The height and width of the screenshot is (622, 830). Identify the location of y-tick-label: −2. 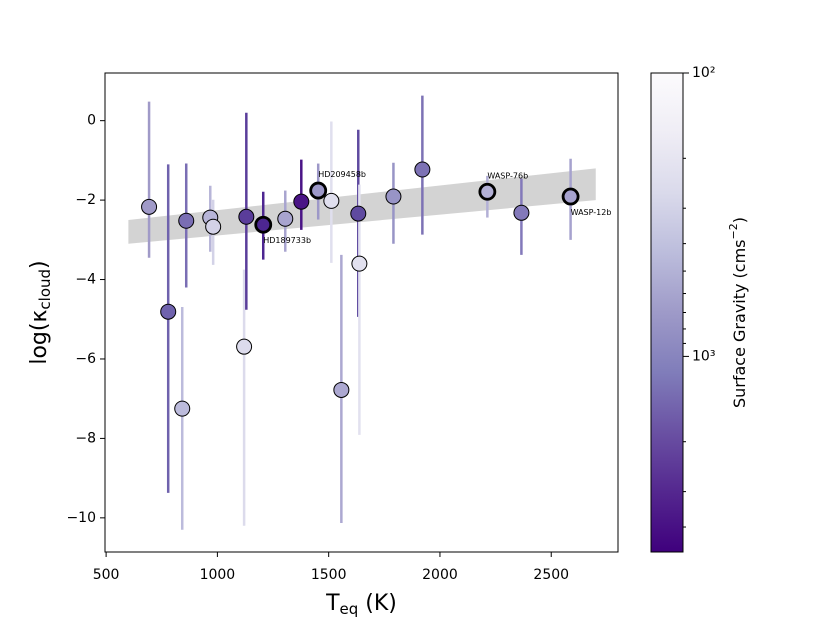
(85, 200).